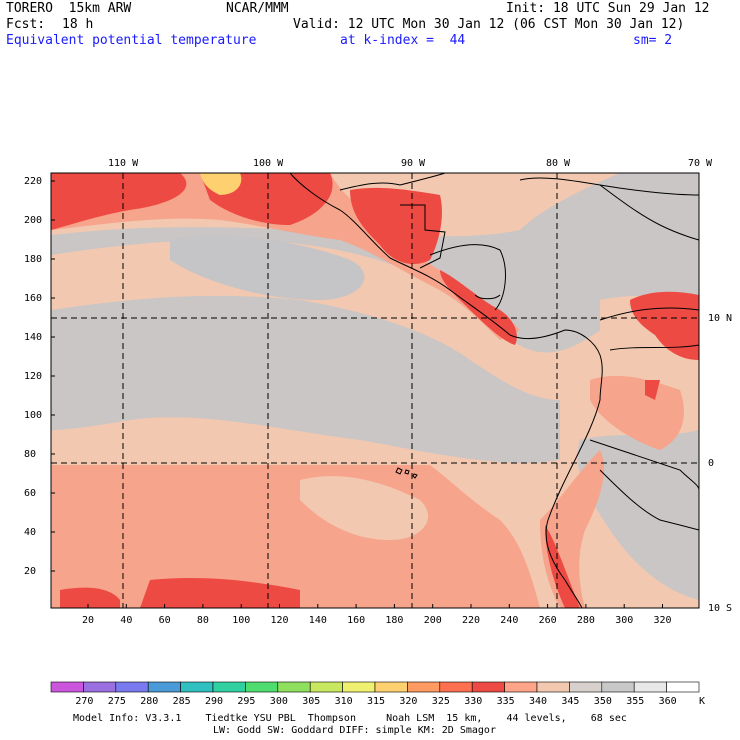 The image size is (740, 740). Describe the element at coordinates (278, 701) in the screenshot. I see `colorbar-label: 300` at that location.